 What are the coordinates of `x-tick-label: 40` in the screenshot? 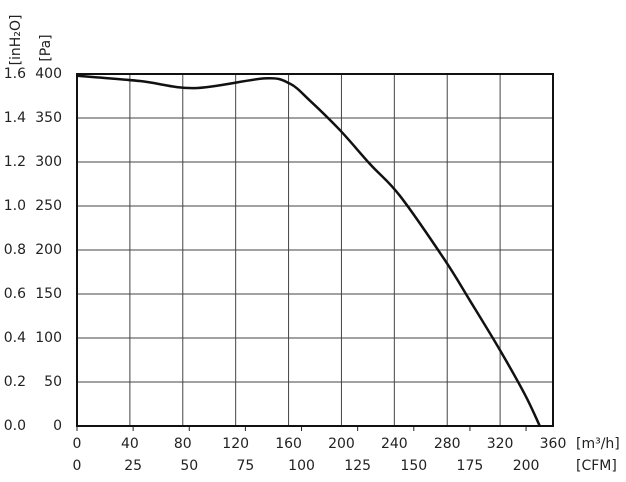 It's located at (130, 444).